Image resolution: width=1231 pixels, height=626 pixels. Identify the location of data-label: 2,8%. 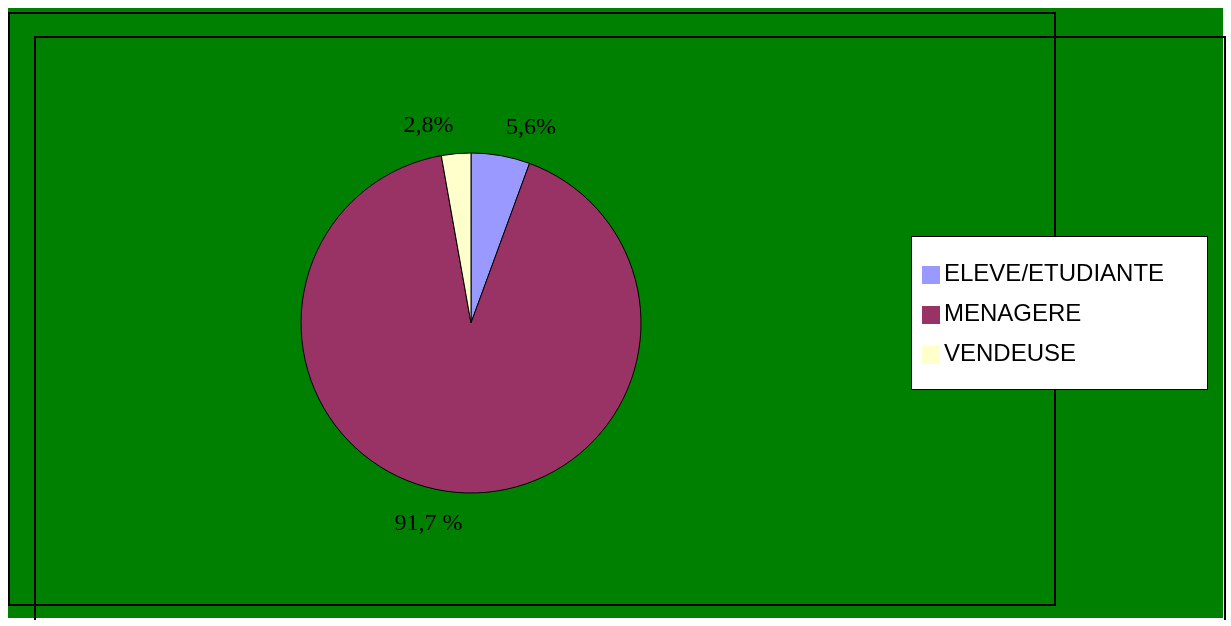
(428, 123).